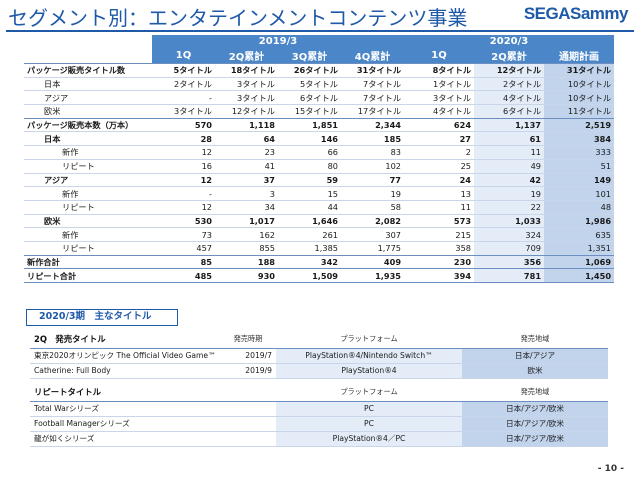 This screenshot has width=640, height=480. What do you see at coordinates (248, 393) in the screenshot?
I see `empty-header` at bounding box center [248, 393].